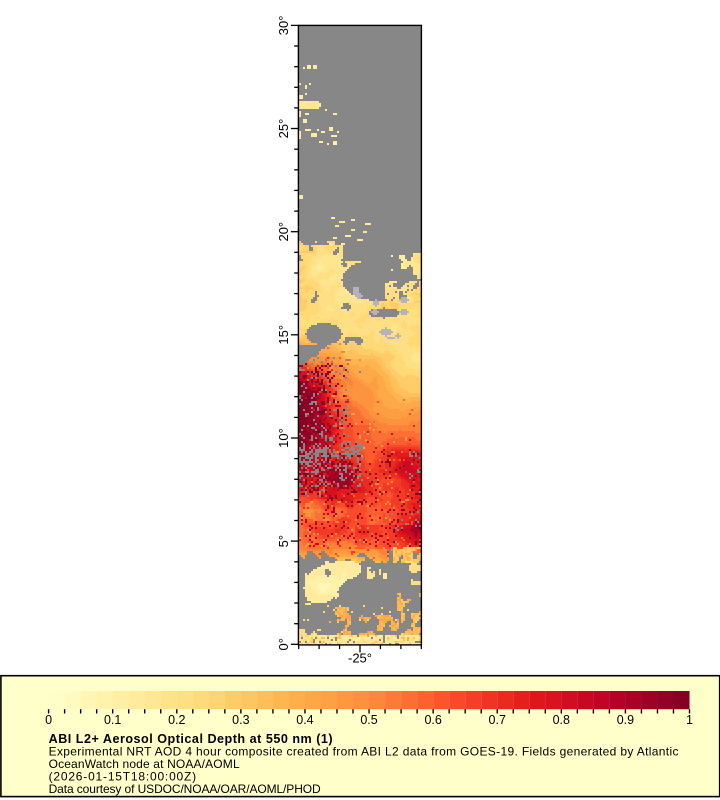 The width and height of the screenshot is (720, 800). What do you see at coordinates (144, 764) in the screenshot?
I see `svg-text: OceanWatch node at NOAA/AOML` at bounding box center [144, 764].